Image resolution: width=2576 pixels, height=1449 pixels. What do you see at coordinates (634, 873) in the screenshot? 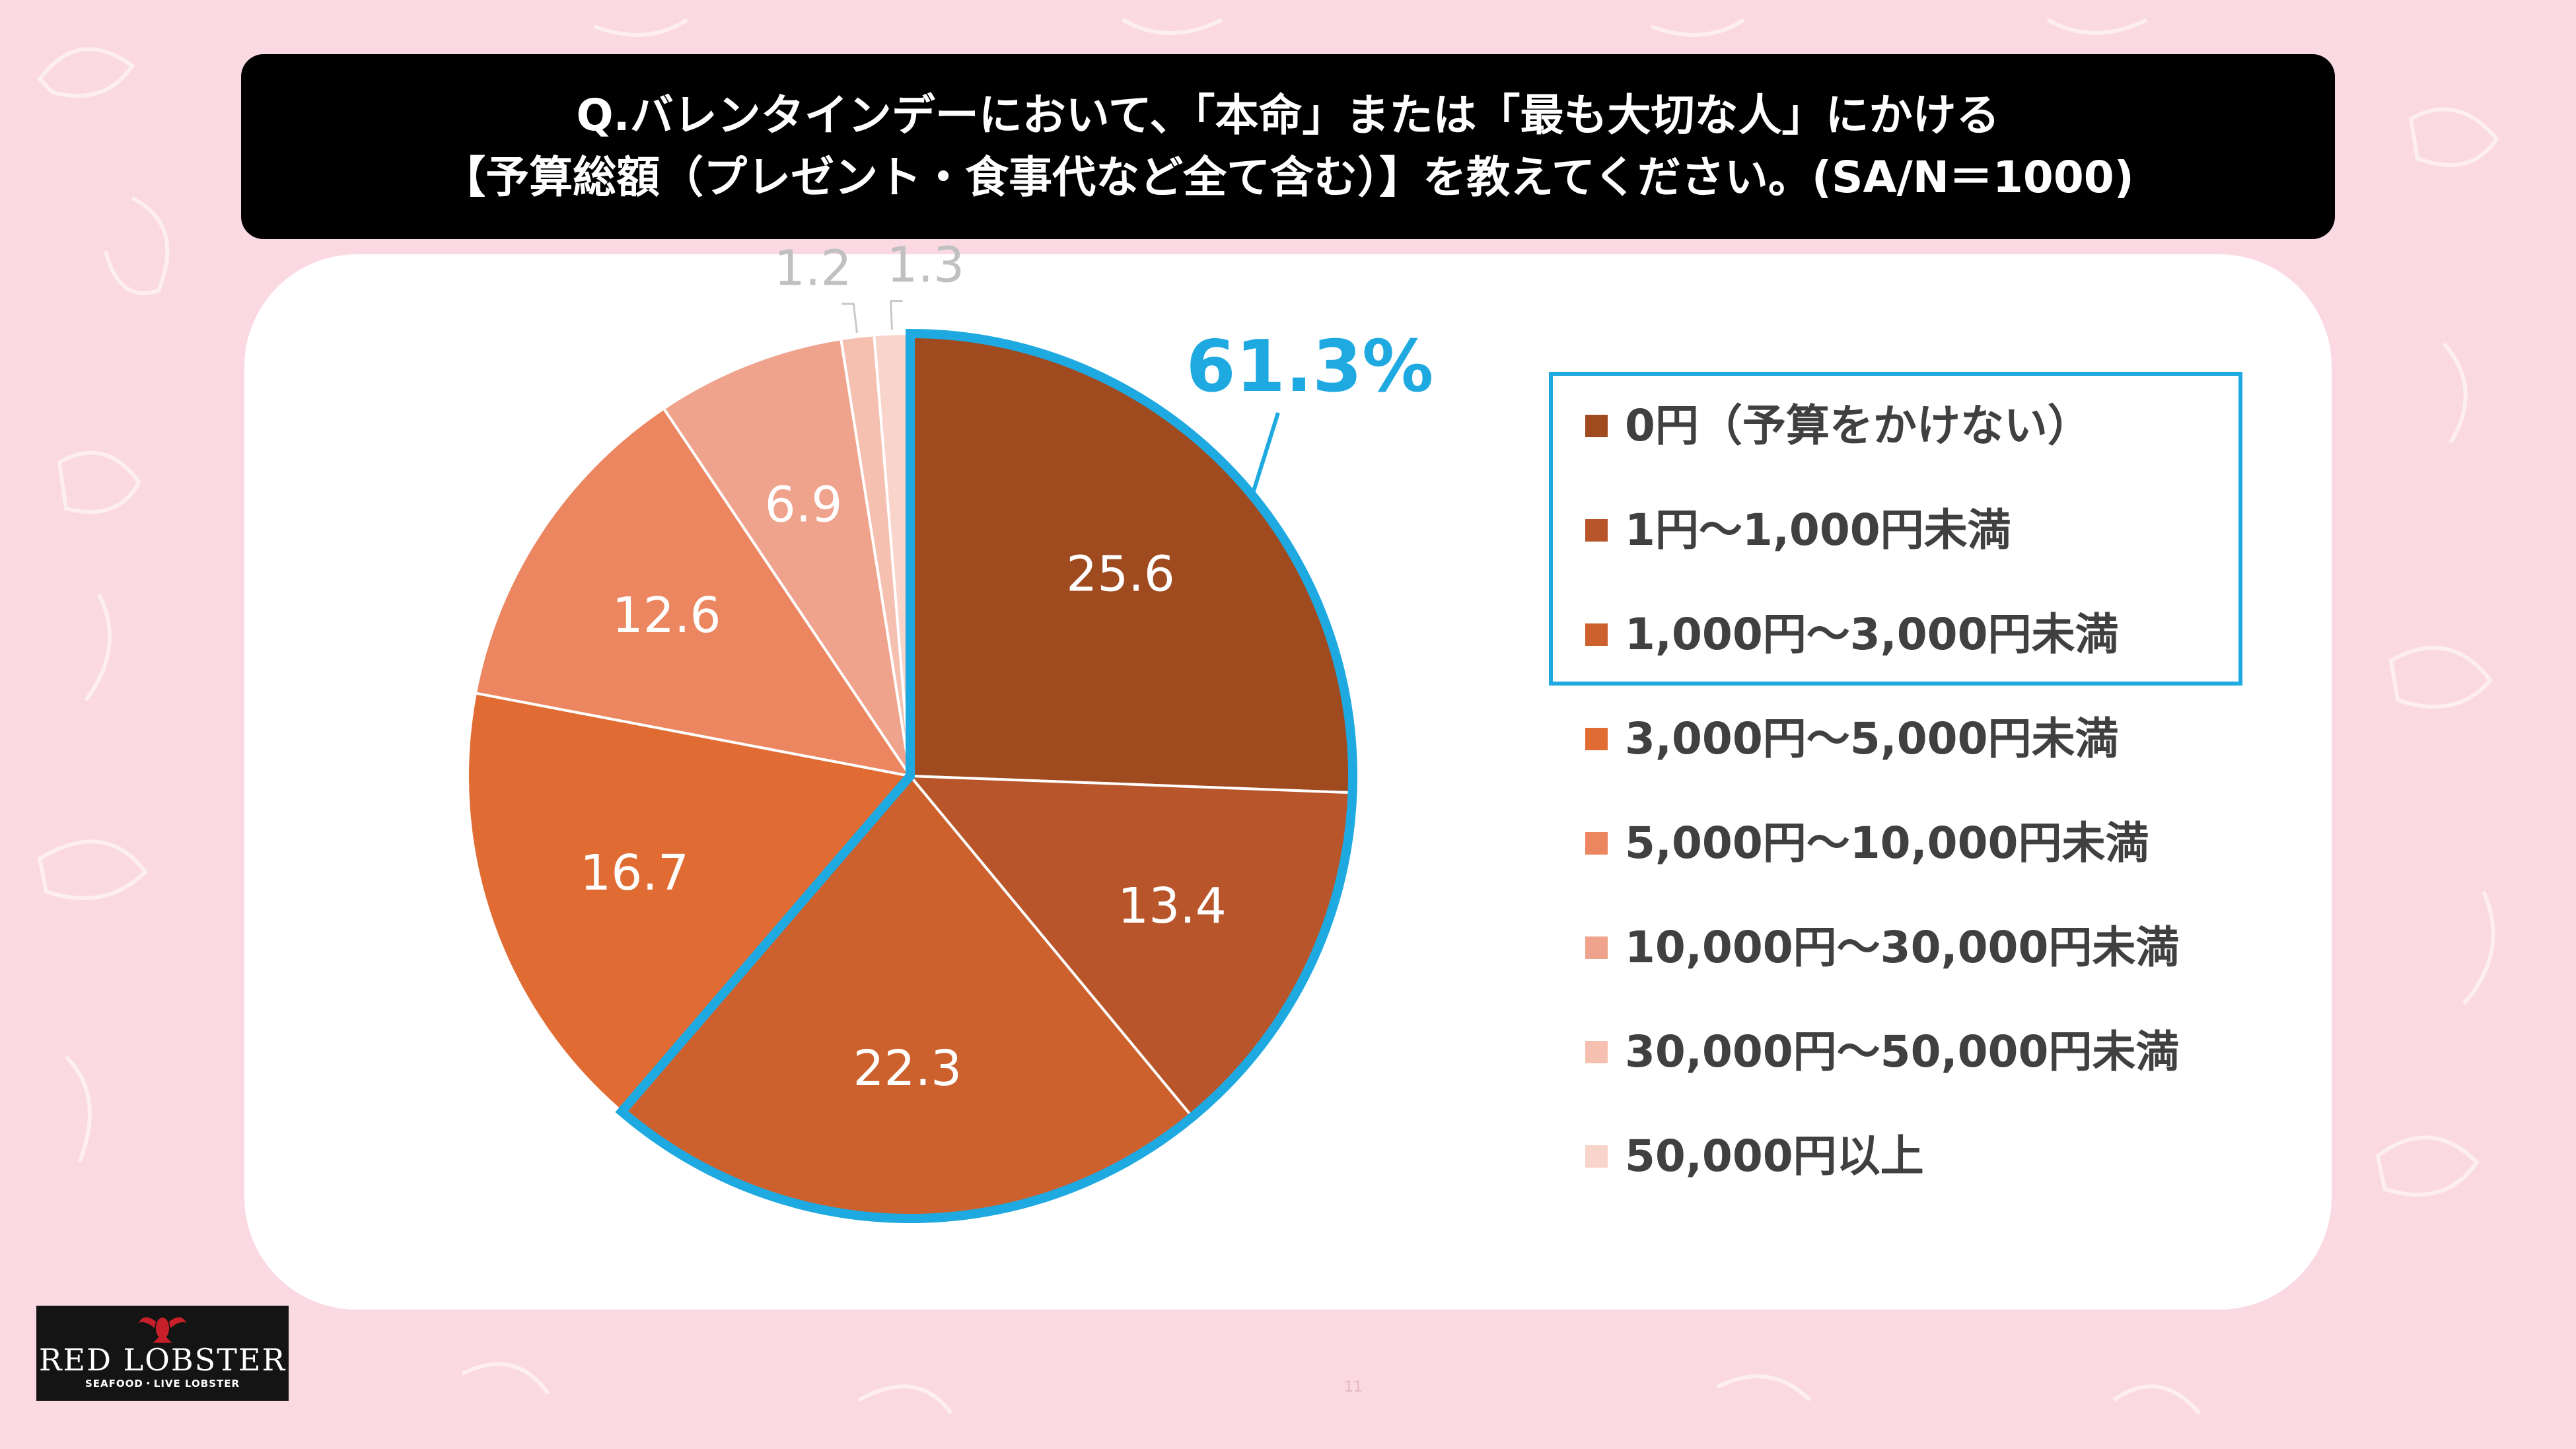
I see `slice-value-label-4: 16.7` at bounding box center [634, 873].